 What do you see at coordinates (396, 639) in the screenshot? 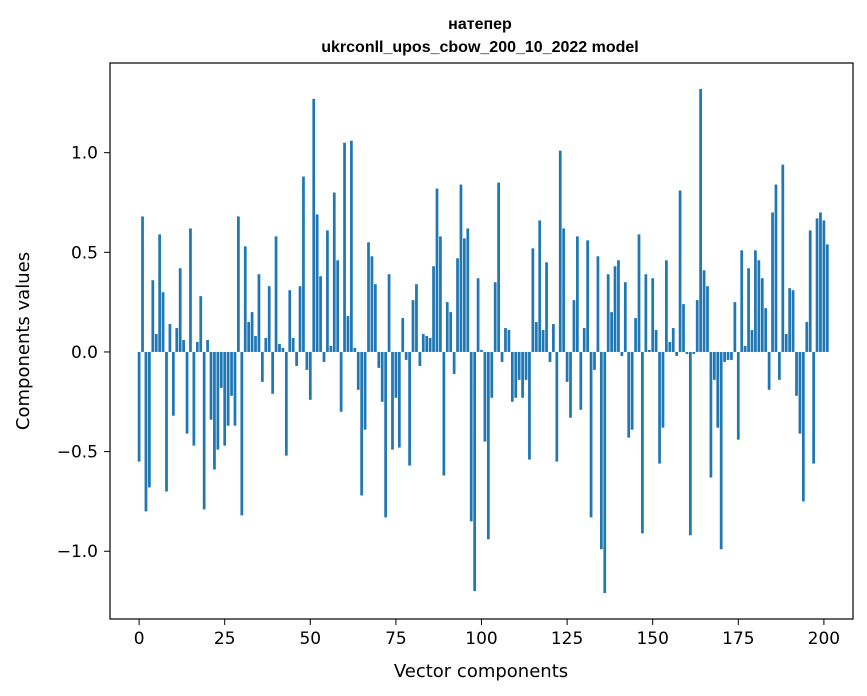
I see `x-tick-label: 75` at bounding box center [396, 639].